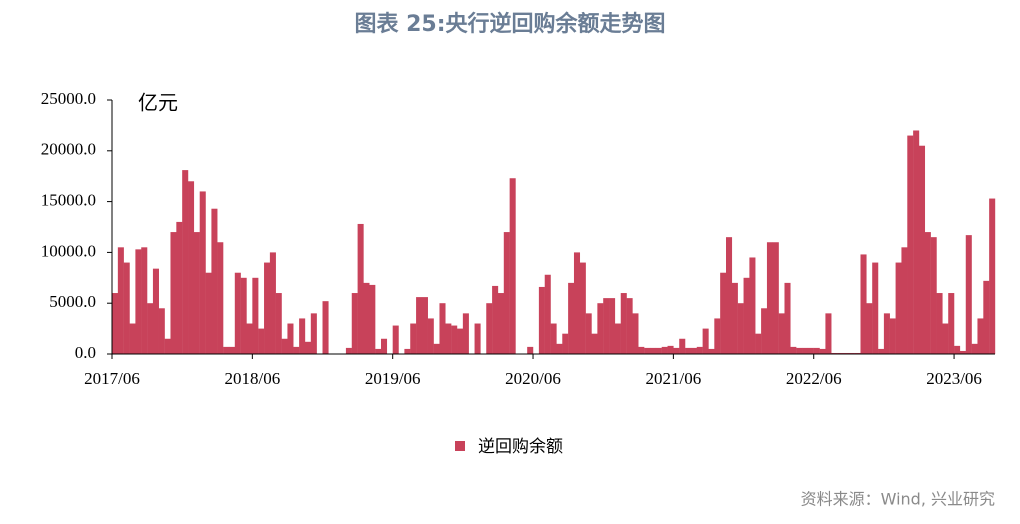 This screenshot has height=524, width=1020. What do you see at coordinates (533, 378) in the screenshot?
I see `x-tick-label: 2020/06` at bounding box center [533, 378].